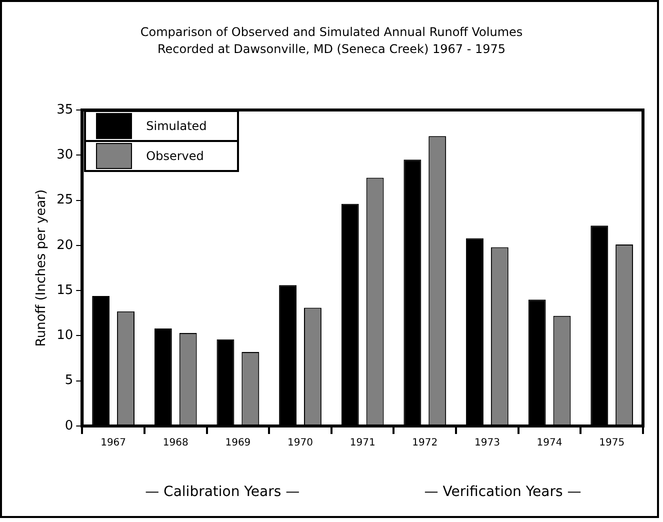  I want to click on y-axis-title: Runoff (Inches per year), so click(42, 268).